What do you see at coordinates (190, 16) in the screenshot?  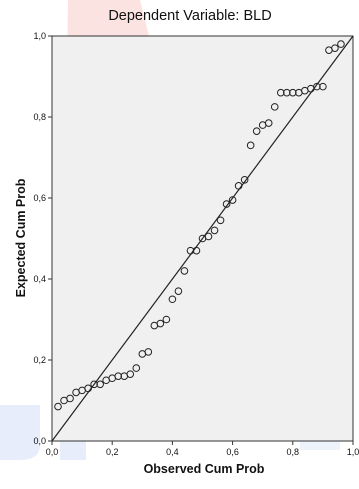 I see `chart-title: Dependent Variable: BLD` at bounding box center [190, 16].